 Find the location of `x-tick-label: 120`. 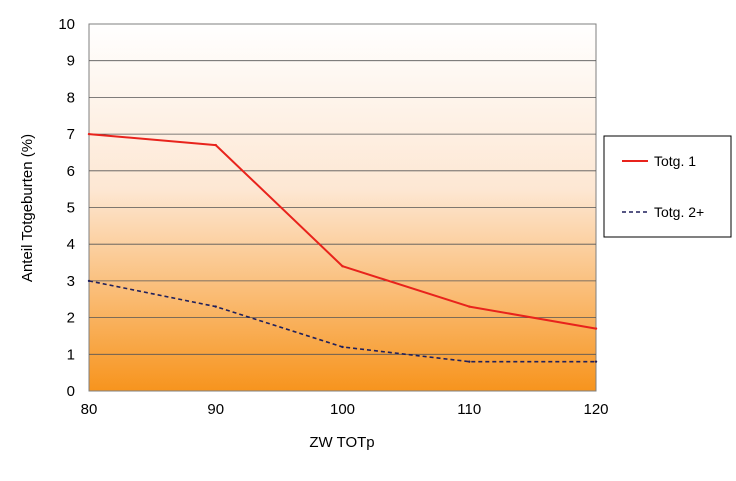

x-tick-label: 120 is located at coordinates (595, 409).